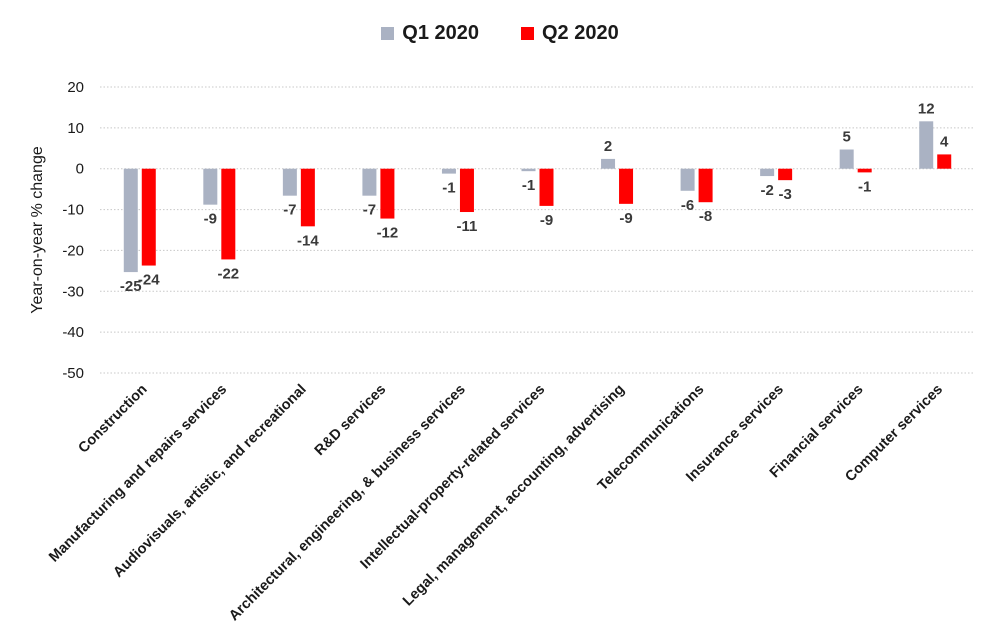 The image size is (1000, 642). I want to click on x-tick-label: Intellectual-property-related services, so click(453, 477).